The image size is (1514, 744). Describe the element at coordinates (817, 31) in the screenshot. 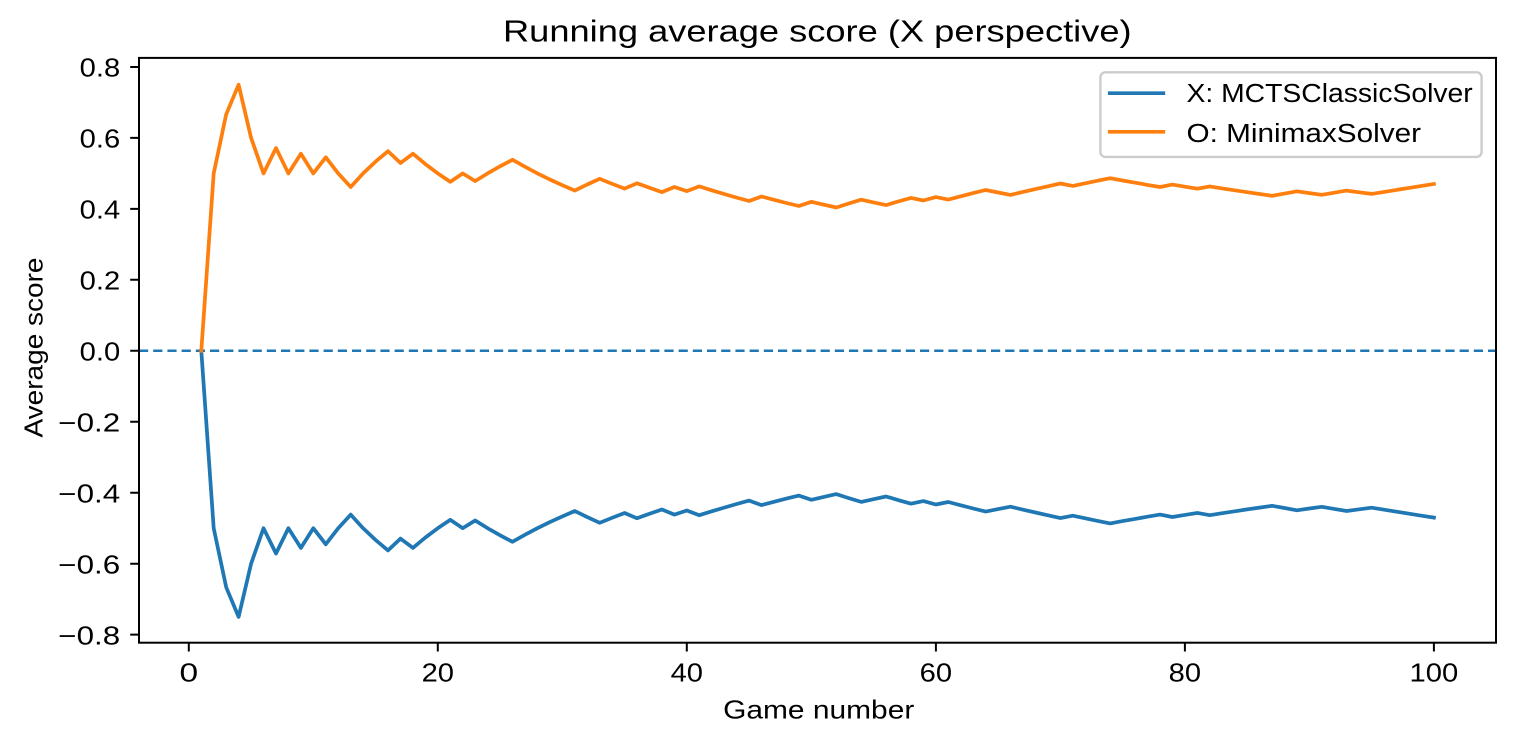

I see `svg-text:Running average score (X persp: Running average score (X perspective)` at that location.